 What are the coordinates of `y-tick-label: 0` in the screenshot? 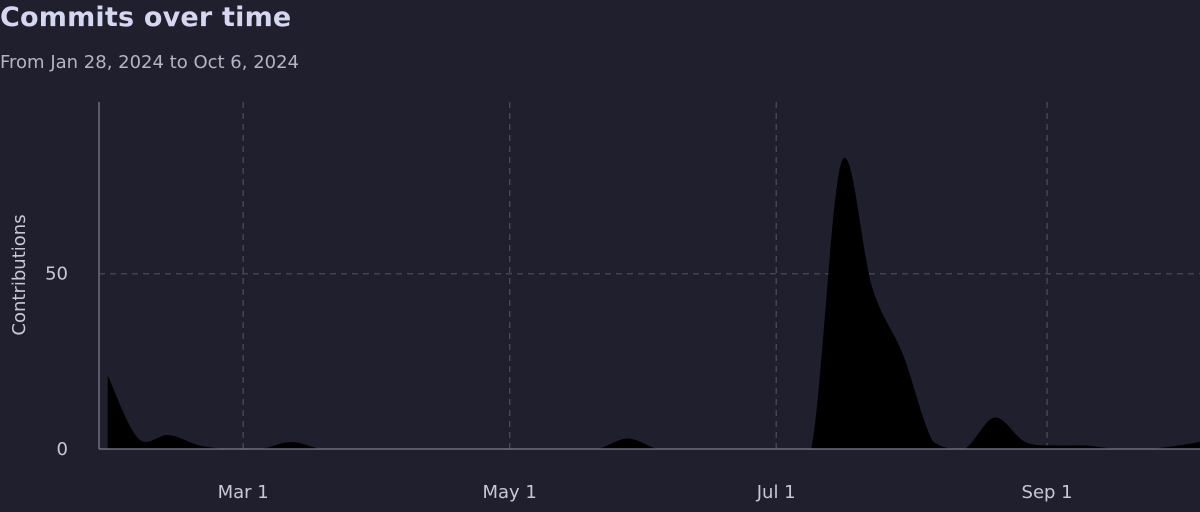 It's located at (62, 449).